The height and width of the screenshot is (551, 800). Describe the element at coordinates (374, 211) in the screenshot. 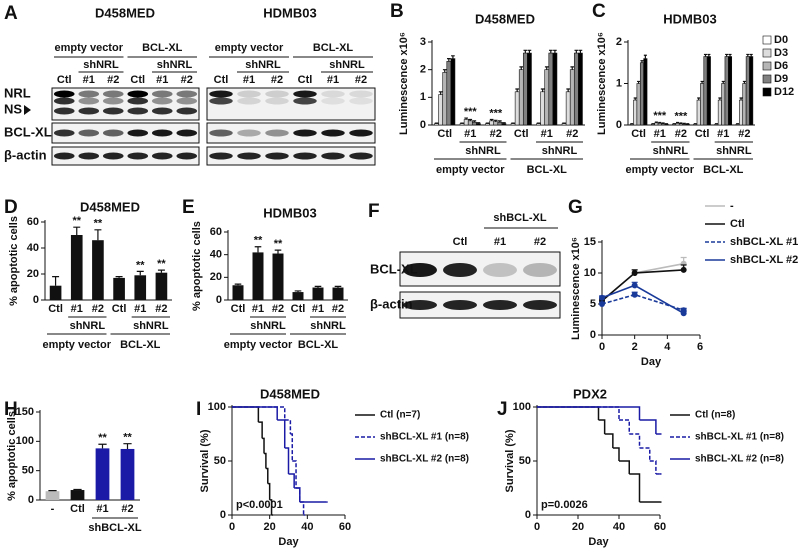

I see `panel-letter: F` at that location.